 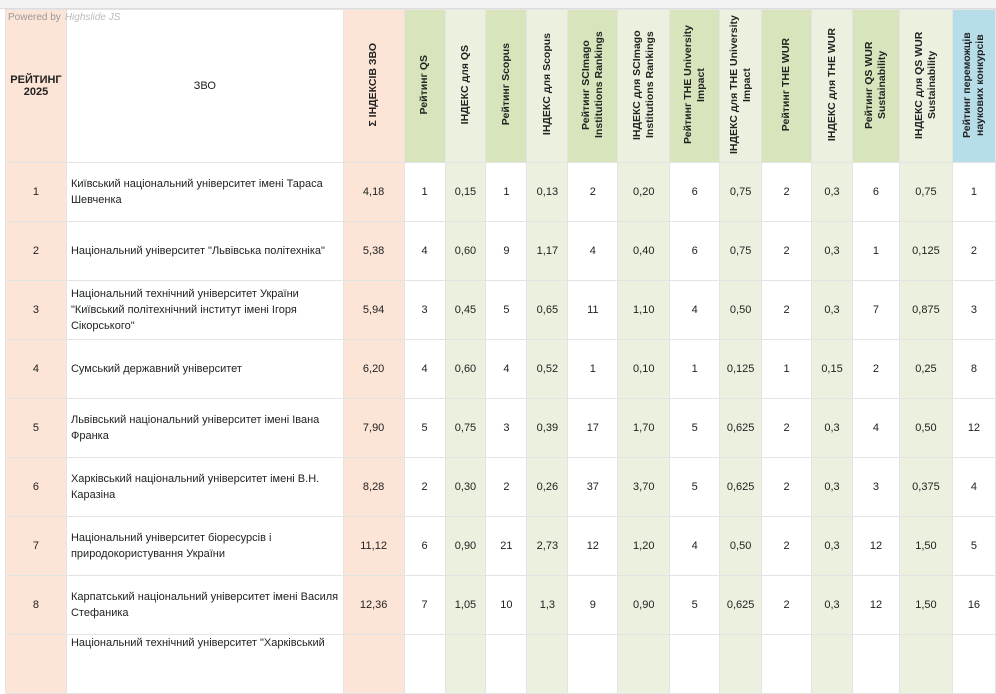 I want to click on cell-qs-sust-index: 0,50, so click(x=925, y=428).